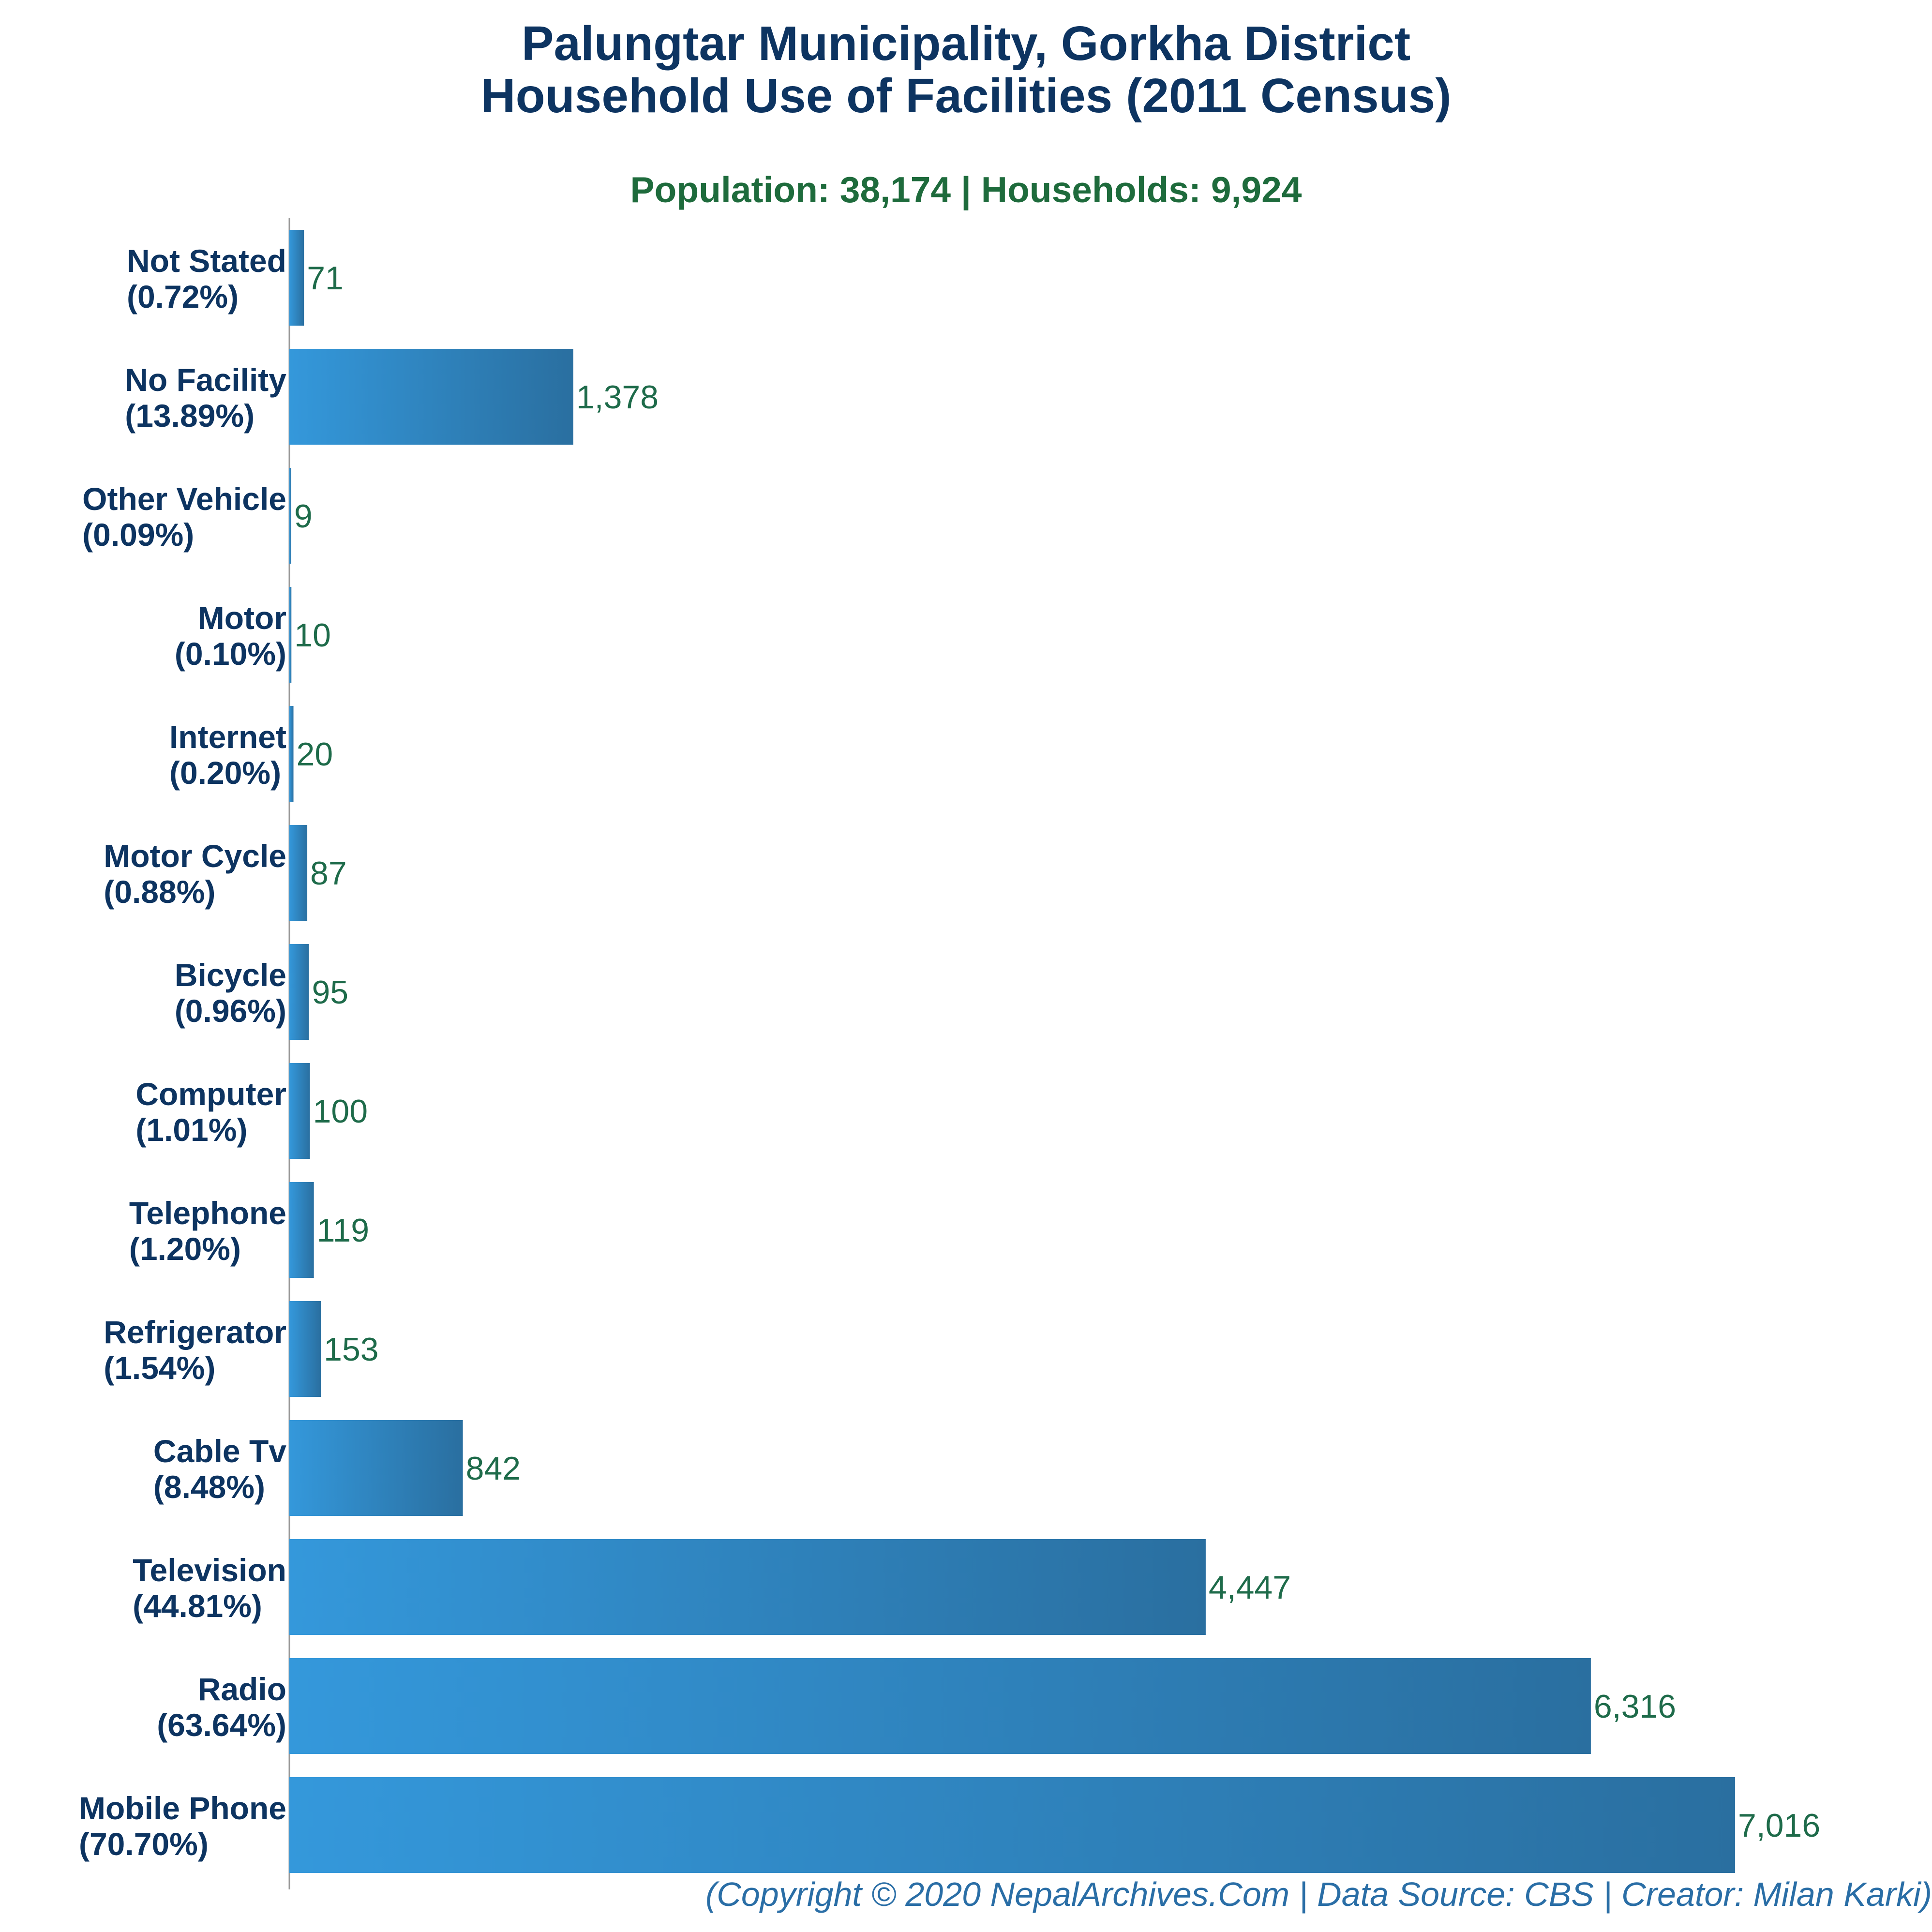  Describe the element at coordinates (966, 43) in the screenshot. I see `chart-title-line-1: Palungtar Municipality, Gorkha District` at that location.